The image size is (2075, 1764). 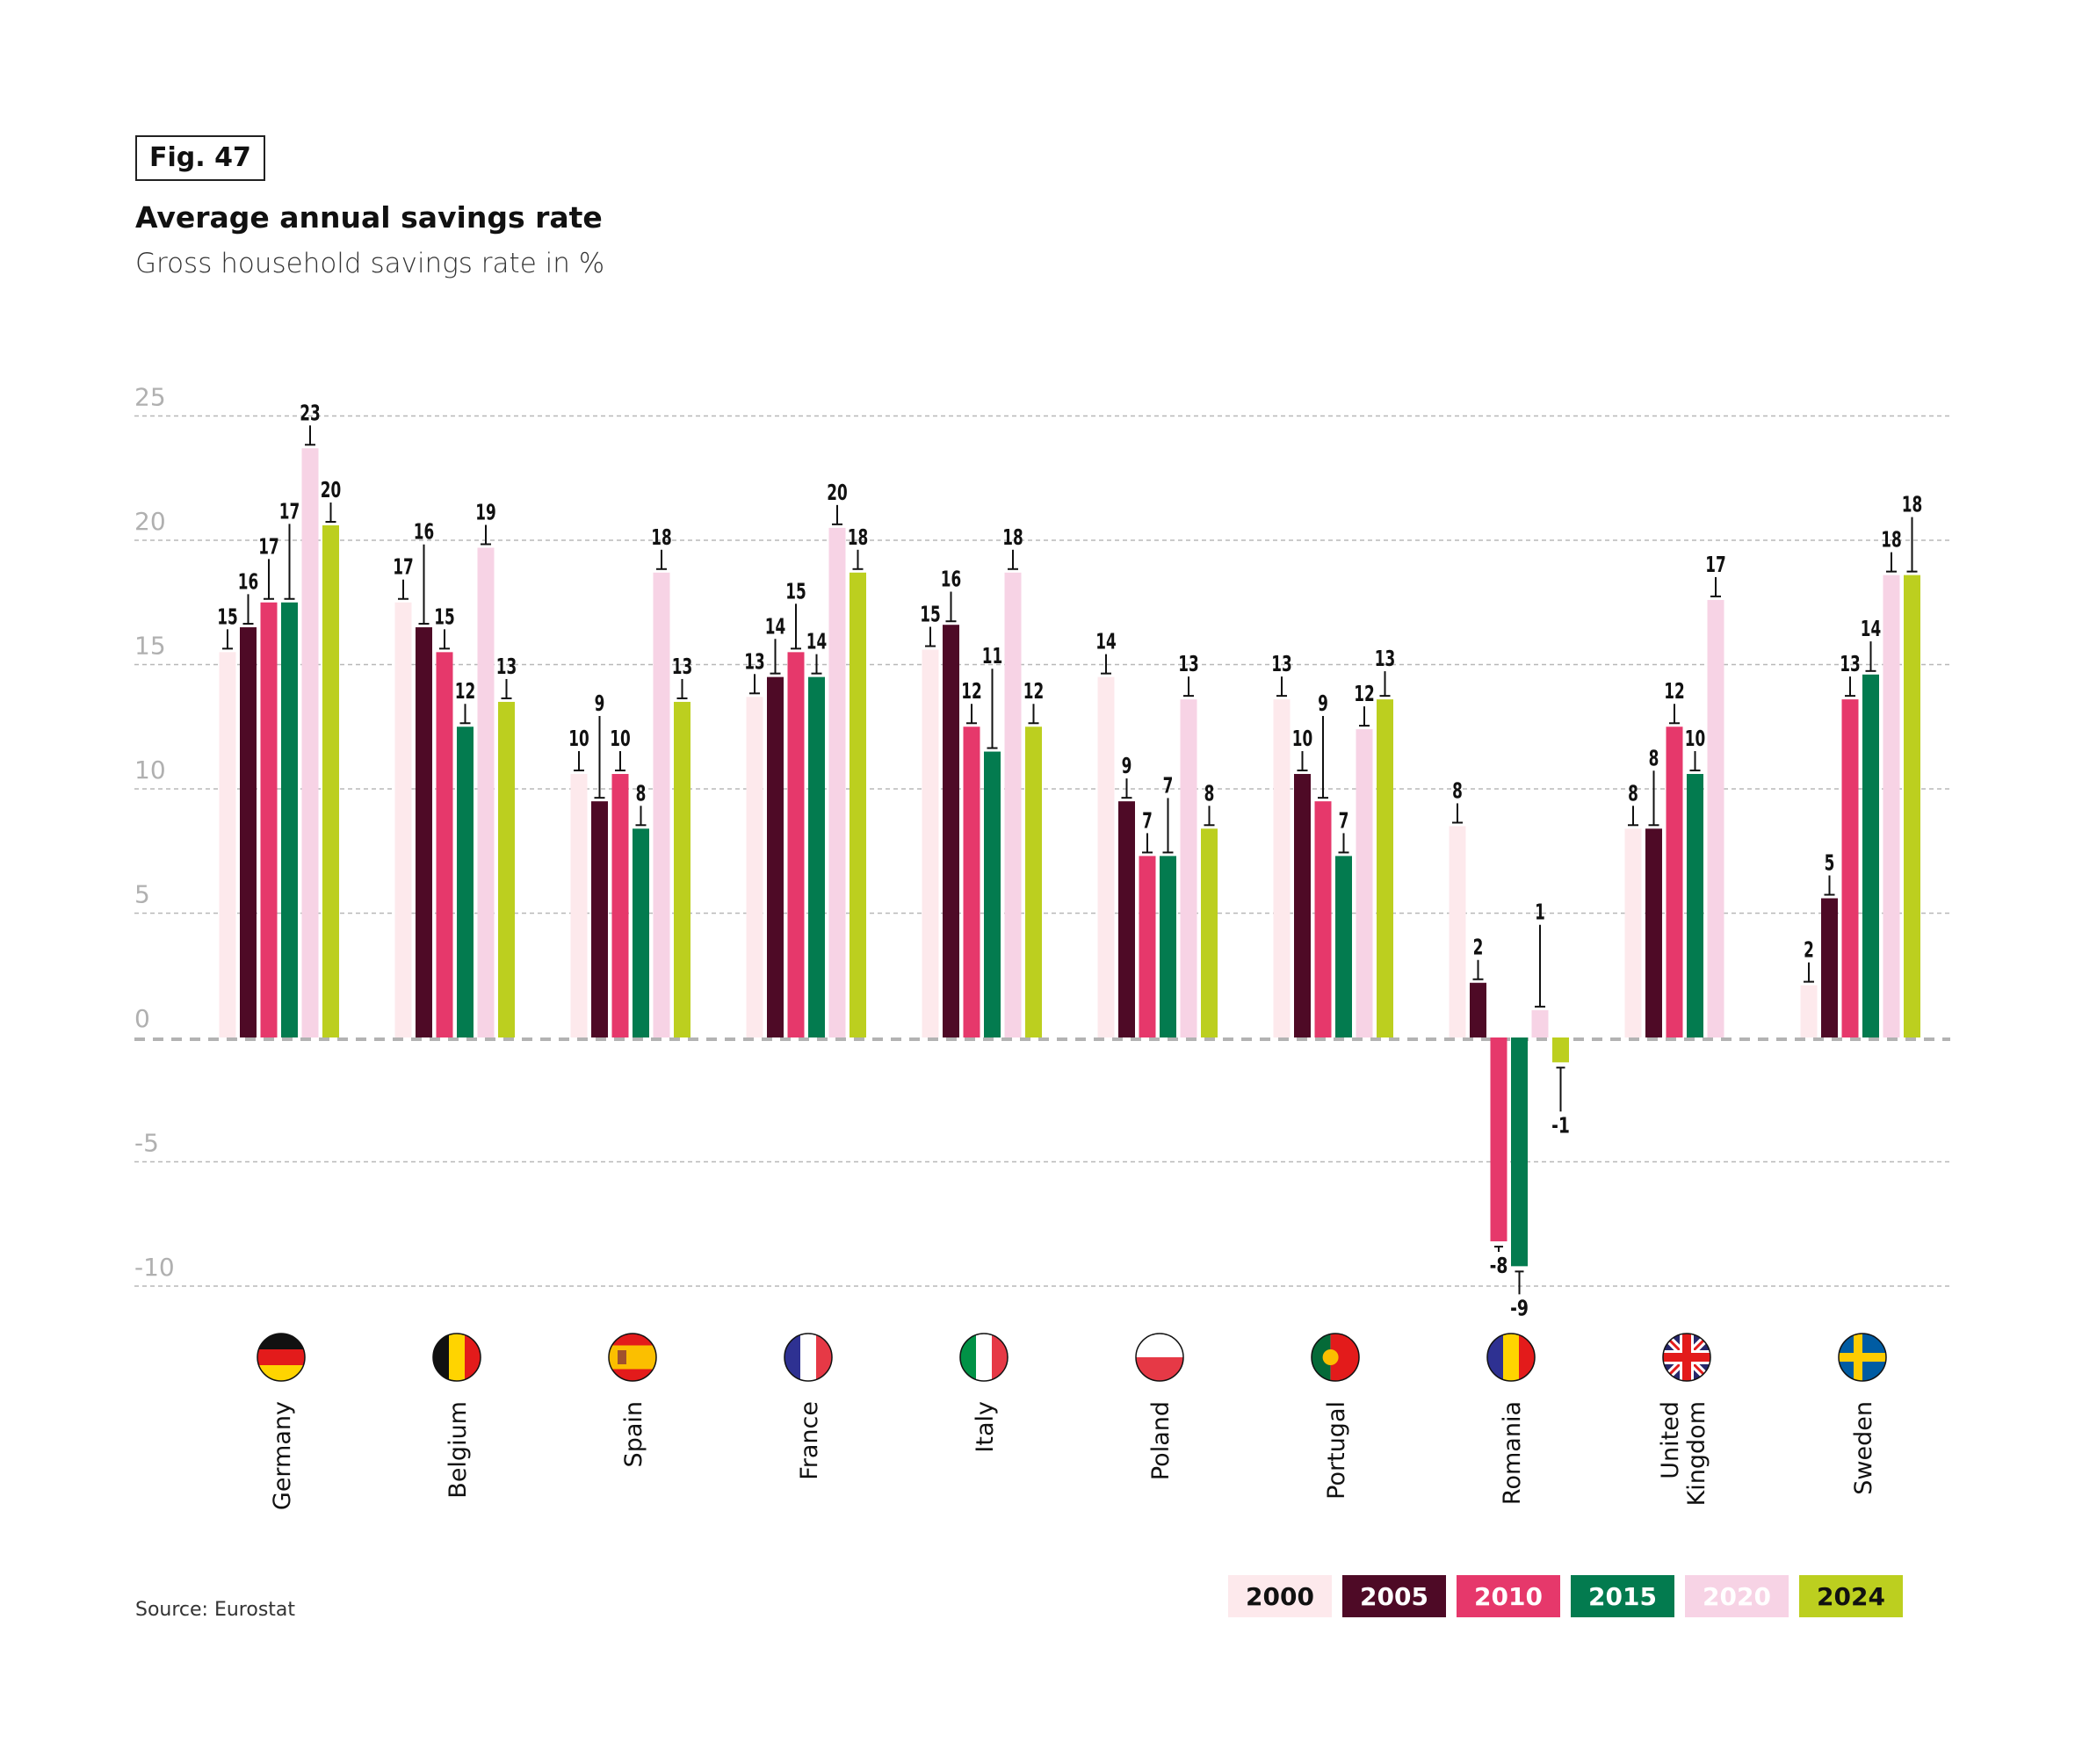 I want to click on bar-2010-italy, so click(x=971, y=882).